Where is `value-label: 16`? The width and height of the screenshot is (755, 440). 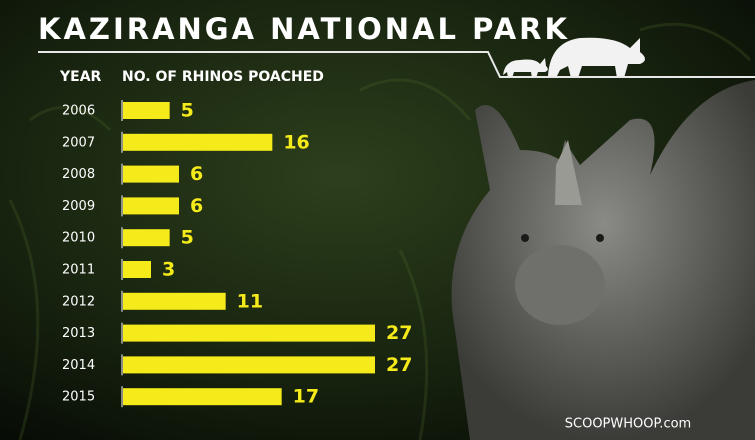
value-label: 16 is located at coordinates (296, 142).